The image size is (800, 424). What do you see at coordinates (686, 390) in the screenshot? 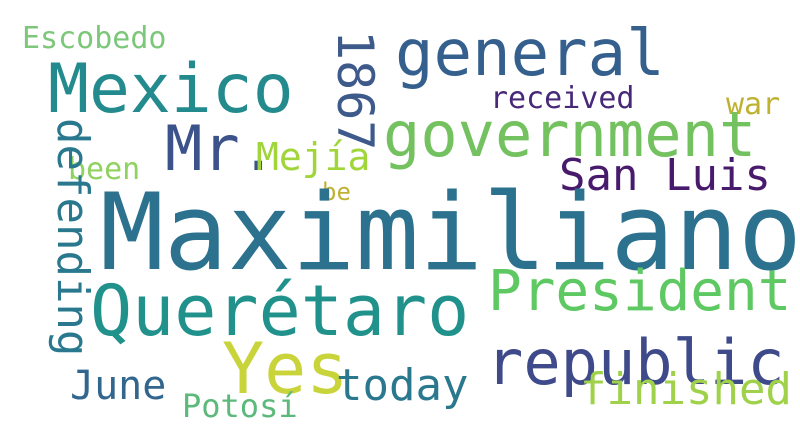
I see `word-finished: finished` at bounding box center [686, 390].